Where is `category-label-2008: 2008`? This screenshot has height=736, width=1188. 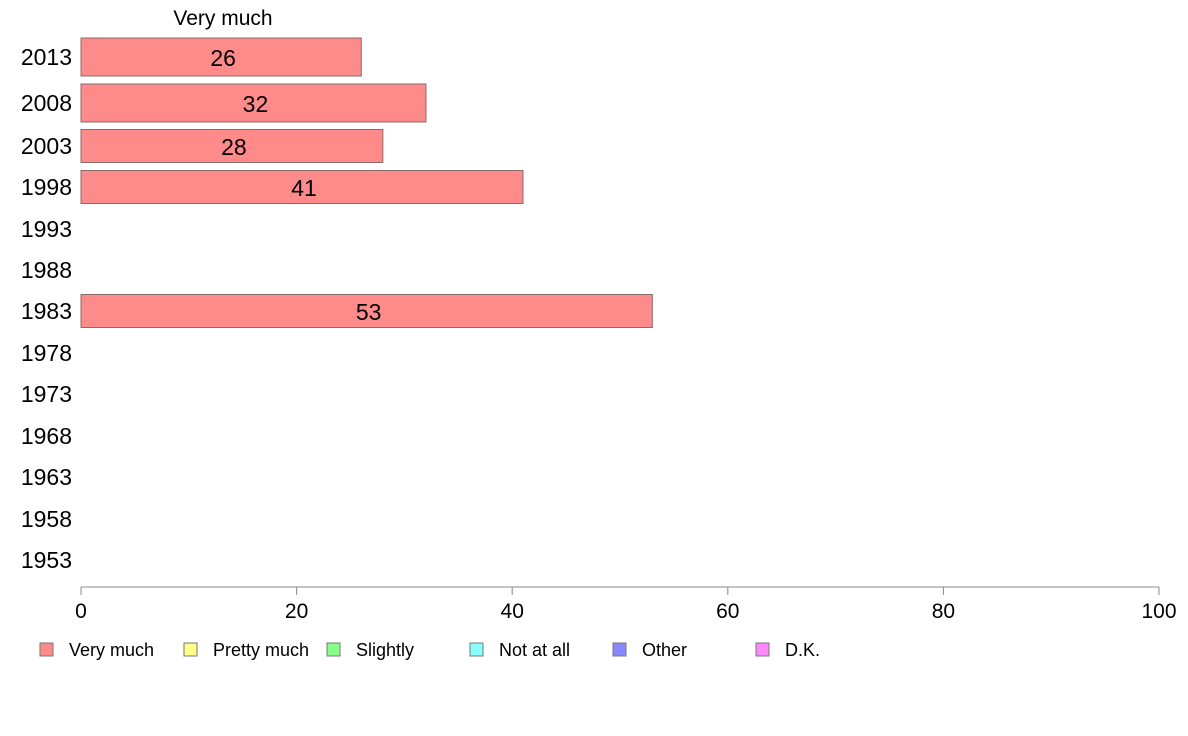 category-label-2008: 2008 is located at coordinates (46, 103).